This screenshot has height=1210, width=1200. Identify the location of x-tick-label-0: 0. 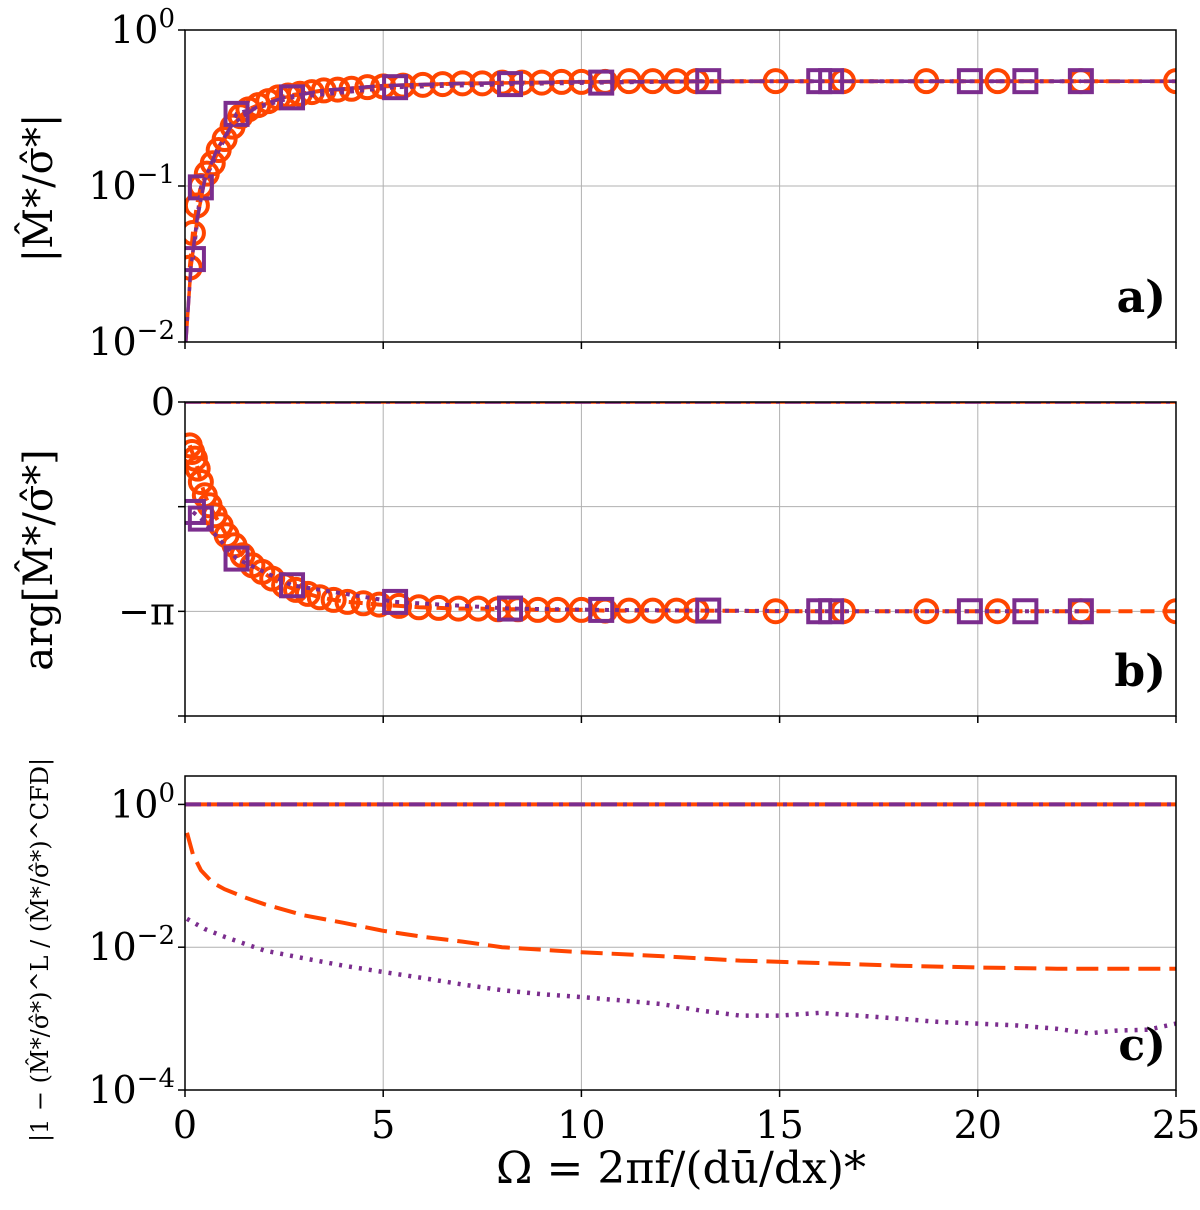
(185, 1125).